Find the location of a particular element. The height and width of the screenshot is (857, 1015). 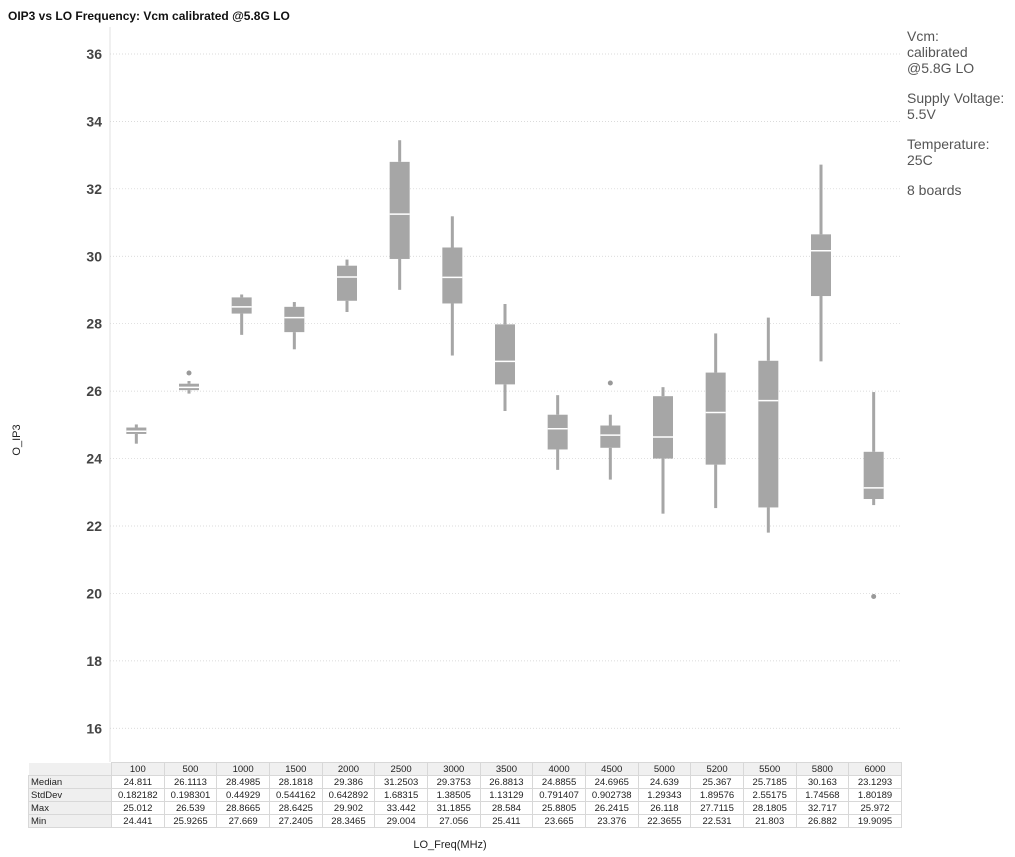

stats-cell: 32.717 is located at coordinates (822, 808).